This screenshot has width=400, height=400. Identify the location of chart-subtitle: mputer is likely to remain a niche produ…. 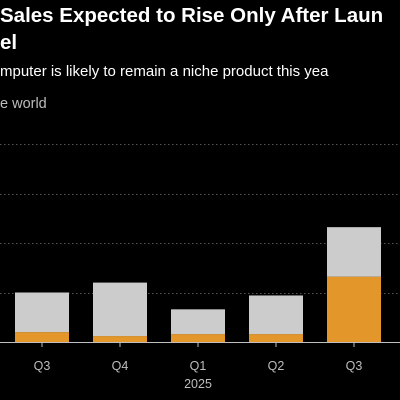
(164, 71).